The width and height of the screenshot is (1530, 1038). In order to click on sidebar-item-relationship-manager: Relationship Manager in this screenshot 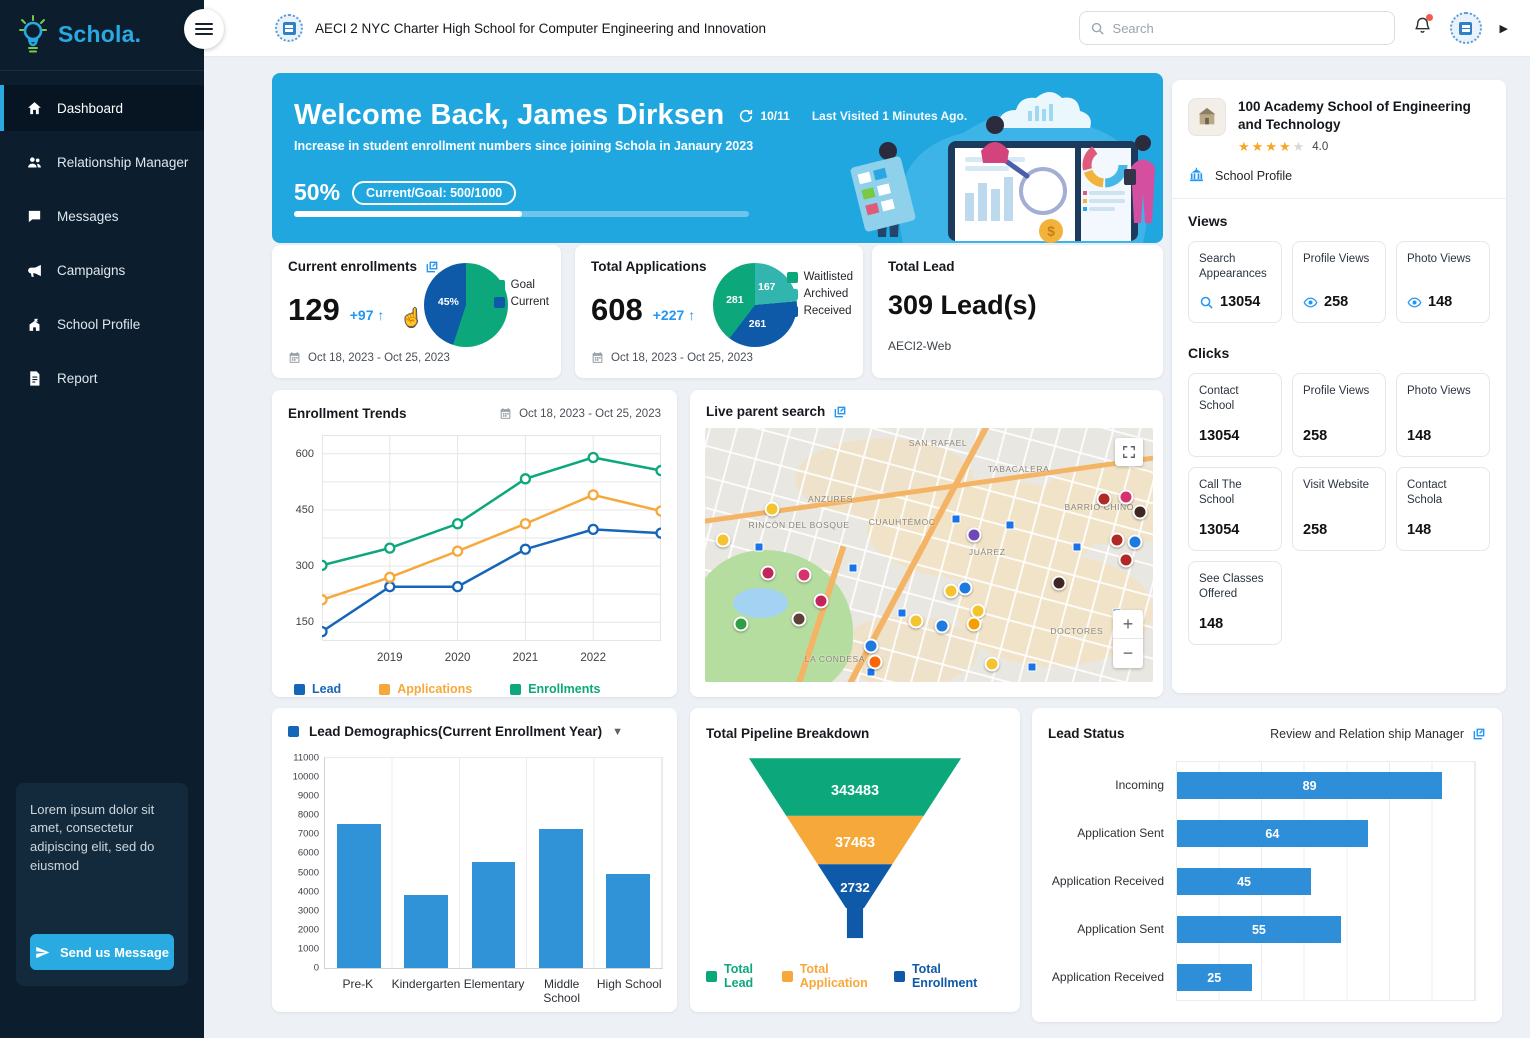, I will do `click(102, 162)`.